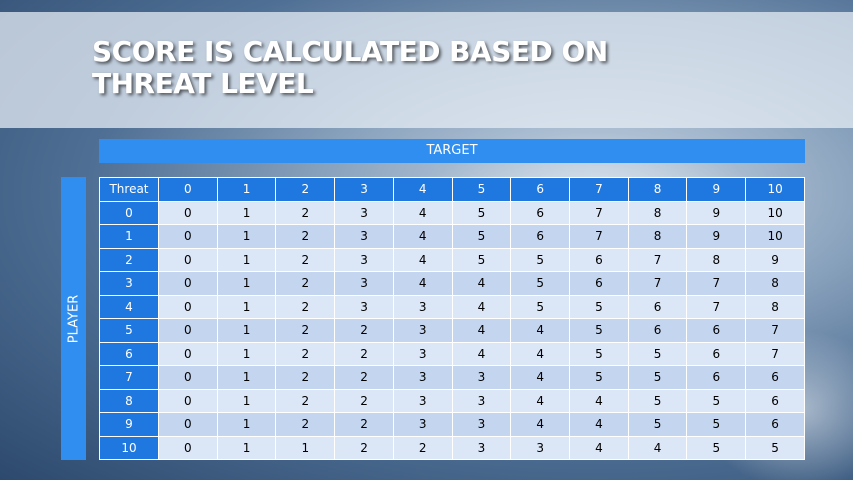  Describe the element at coordinates (129, 259) in the screenshot. I see `row-label: 2` at that location.